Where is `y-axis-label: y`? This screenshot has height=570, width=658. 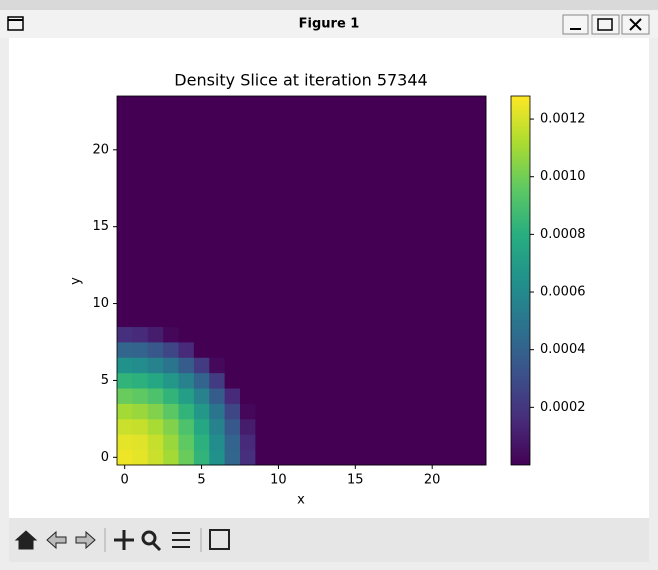 y-axis-label: y is located at coordinates (76, 281).